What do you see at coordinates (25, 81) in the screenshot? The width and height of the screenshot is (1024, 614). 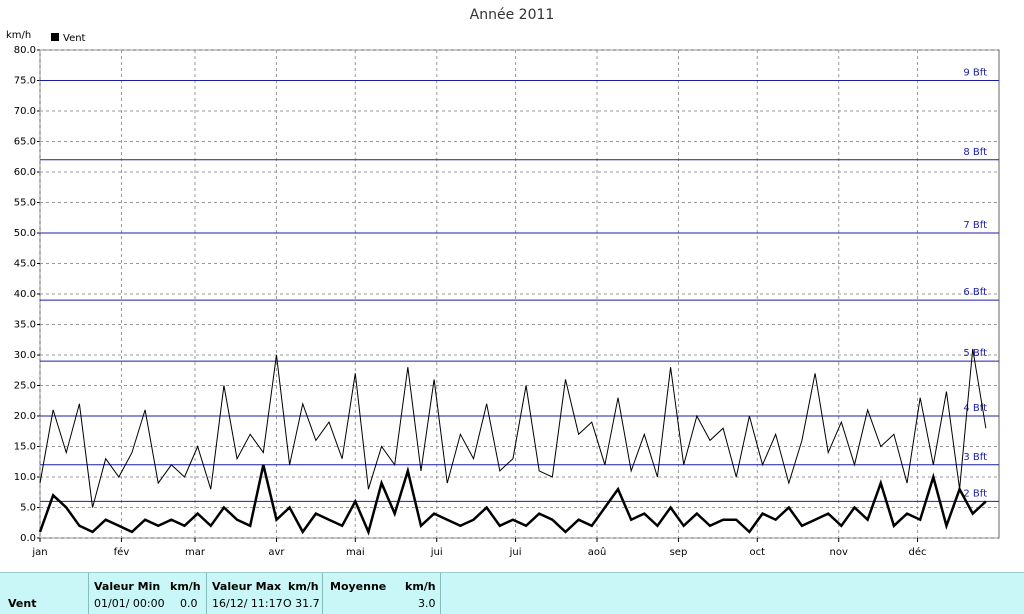 I see `y-tick-label: 75.0` at bounding box center [25, 81].